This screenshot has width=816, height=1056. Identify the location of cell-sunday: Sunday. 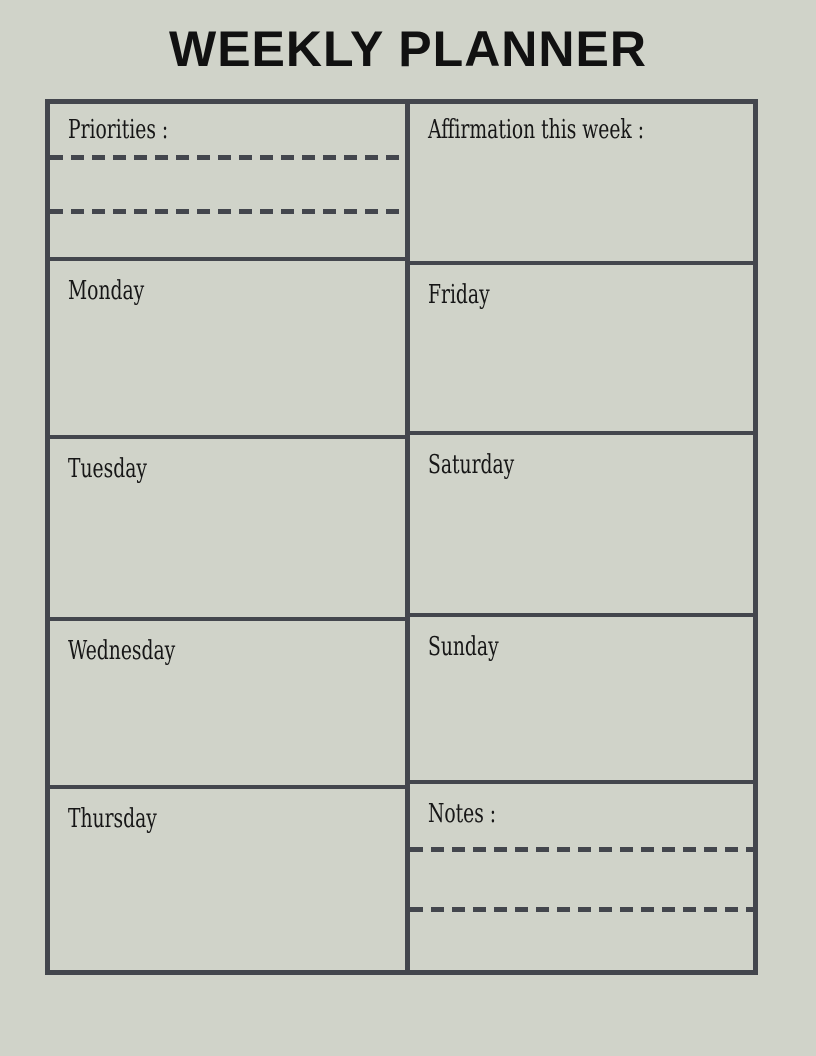
(581, 700).